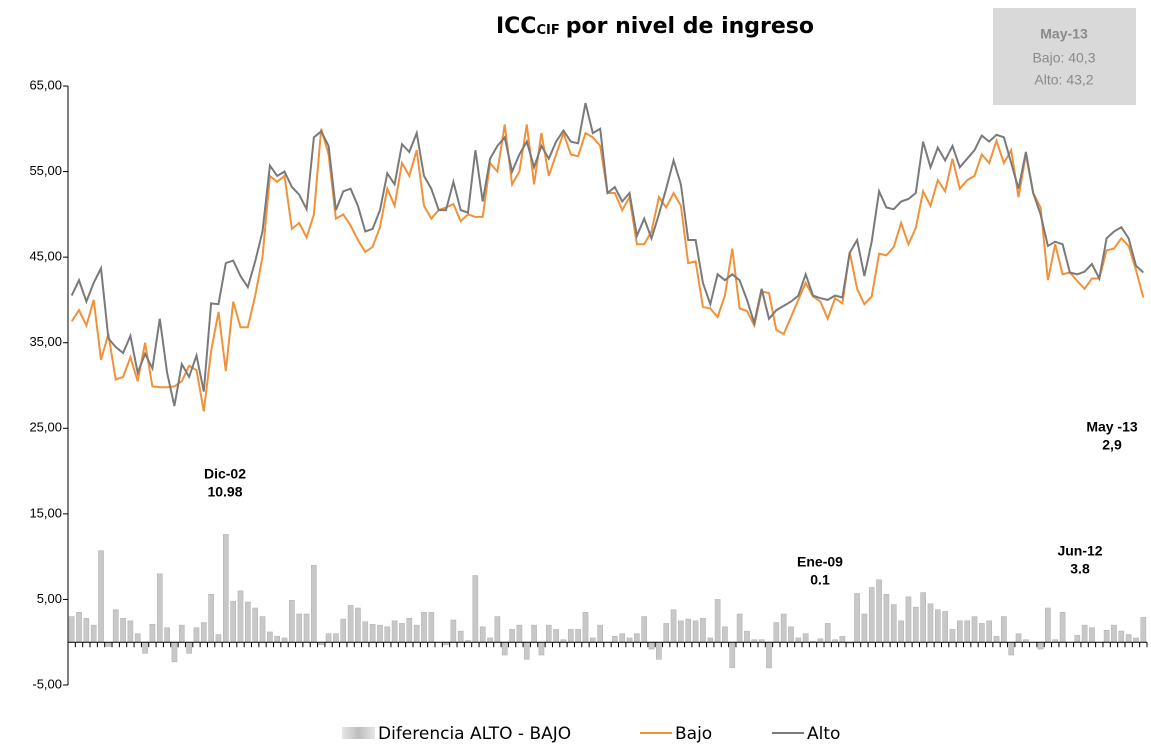 The width and height of the screenshot is (1151, 746). I want to click on info-line: Alto: 43,2, so click(1063, 80).